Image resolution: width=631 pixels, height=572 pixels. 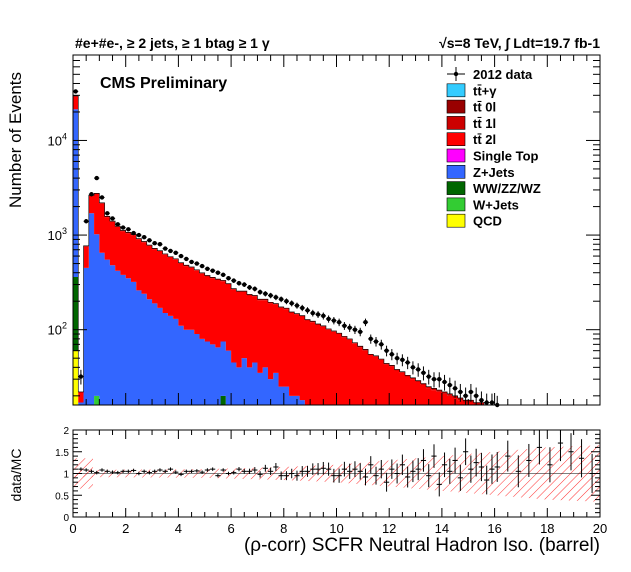 I want to click on legend-label: tt̄ 2l, so click(x=484, y=139).